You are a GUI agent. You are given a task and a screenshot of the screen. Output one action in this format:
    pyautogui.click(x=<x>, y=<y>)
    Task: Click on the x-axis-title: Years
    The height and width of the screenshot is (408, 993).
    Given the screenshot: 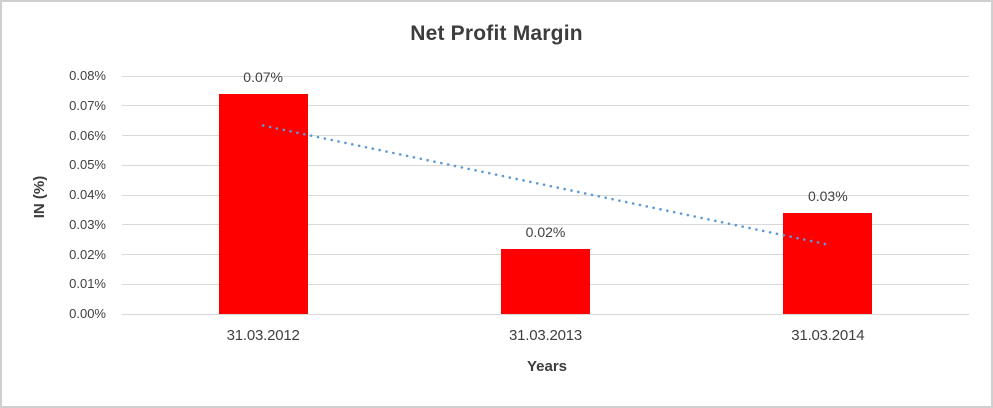 What is the action you would take?
    pyautogui.click(x=547, y=366)
    